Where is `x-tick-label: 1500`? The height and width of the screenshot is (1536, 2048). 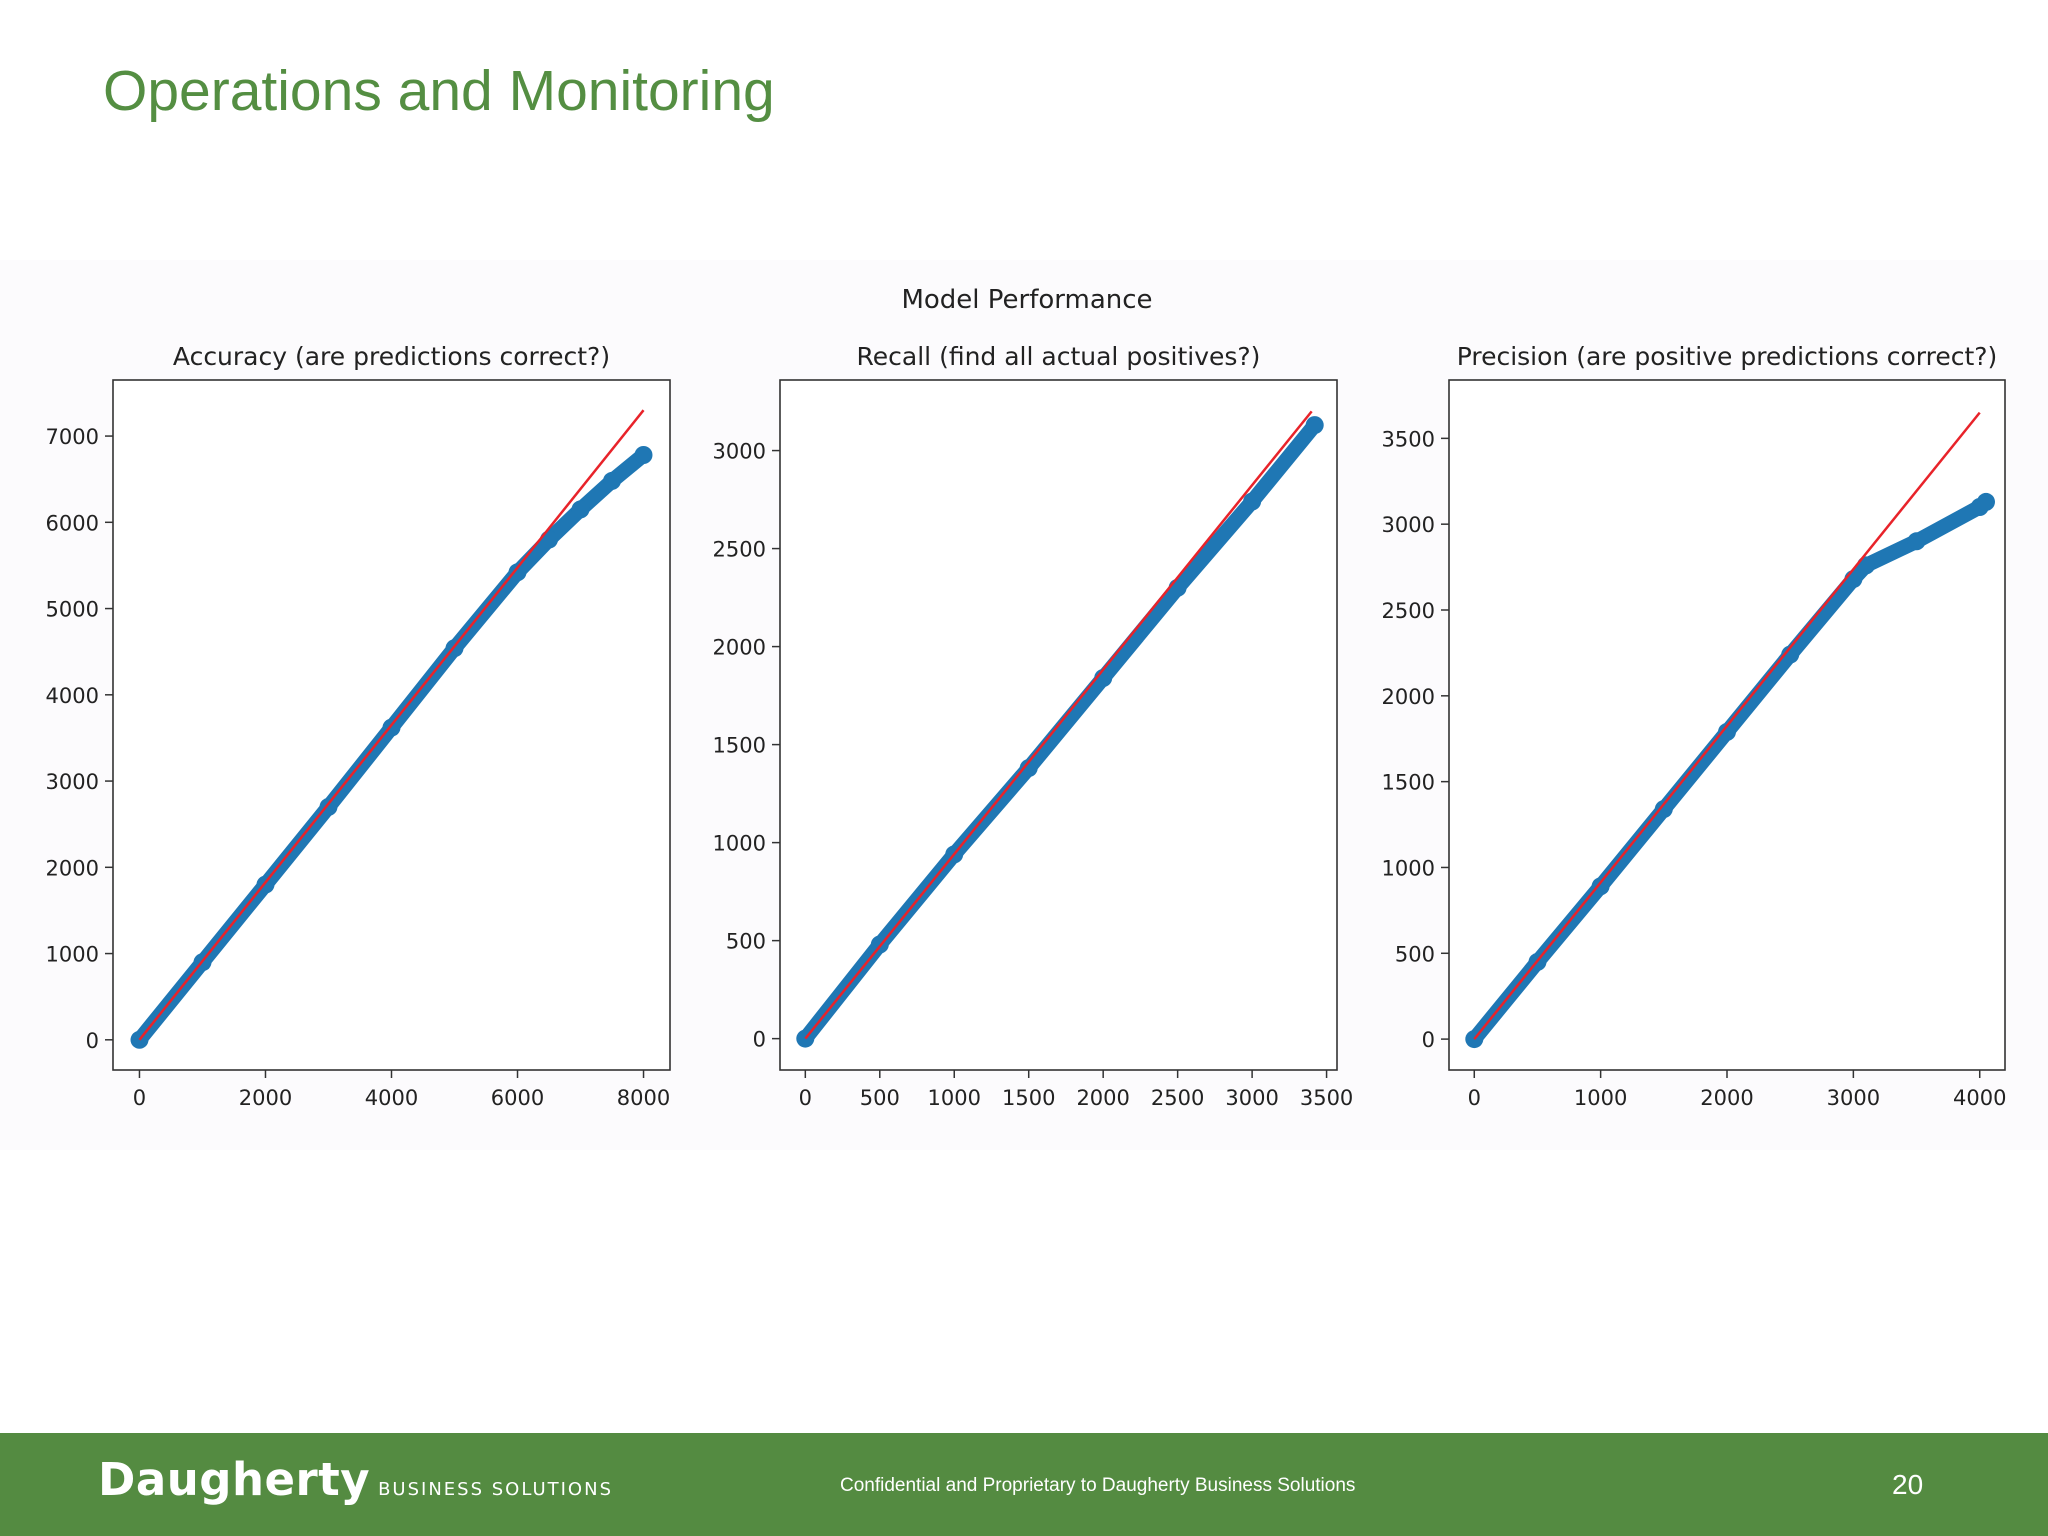
x-tick-label: 1500 is located at coordinates (1028, 1098).